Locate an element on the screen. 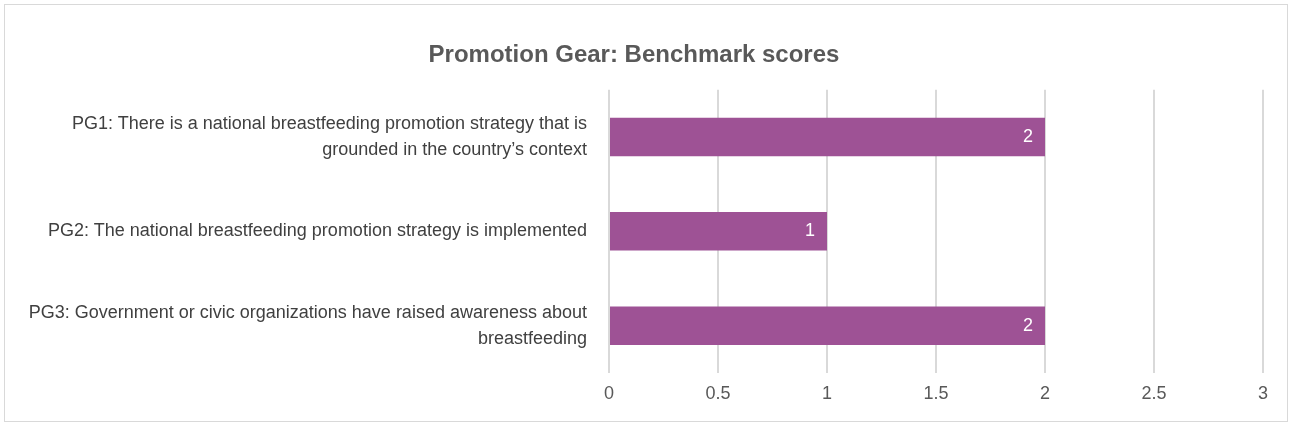 Image resolution: width=1292 pixels, height=426 pixels. x-tick-label: 1.5 is located at coordinates (936, 392).